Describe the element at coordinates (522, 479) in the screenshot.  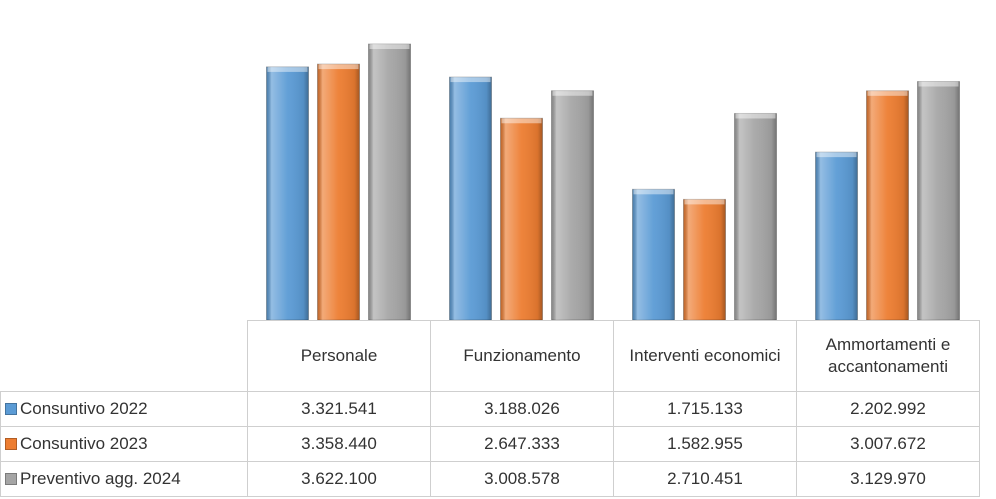
I see `value-label: 3.008.578` at that location.